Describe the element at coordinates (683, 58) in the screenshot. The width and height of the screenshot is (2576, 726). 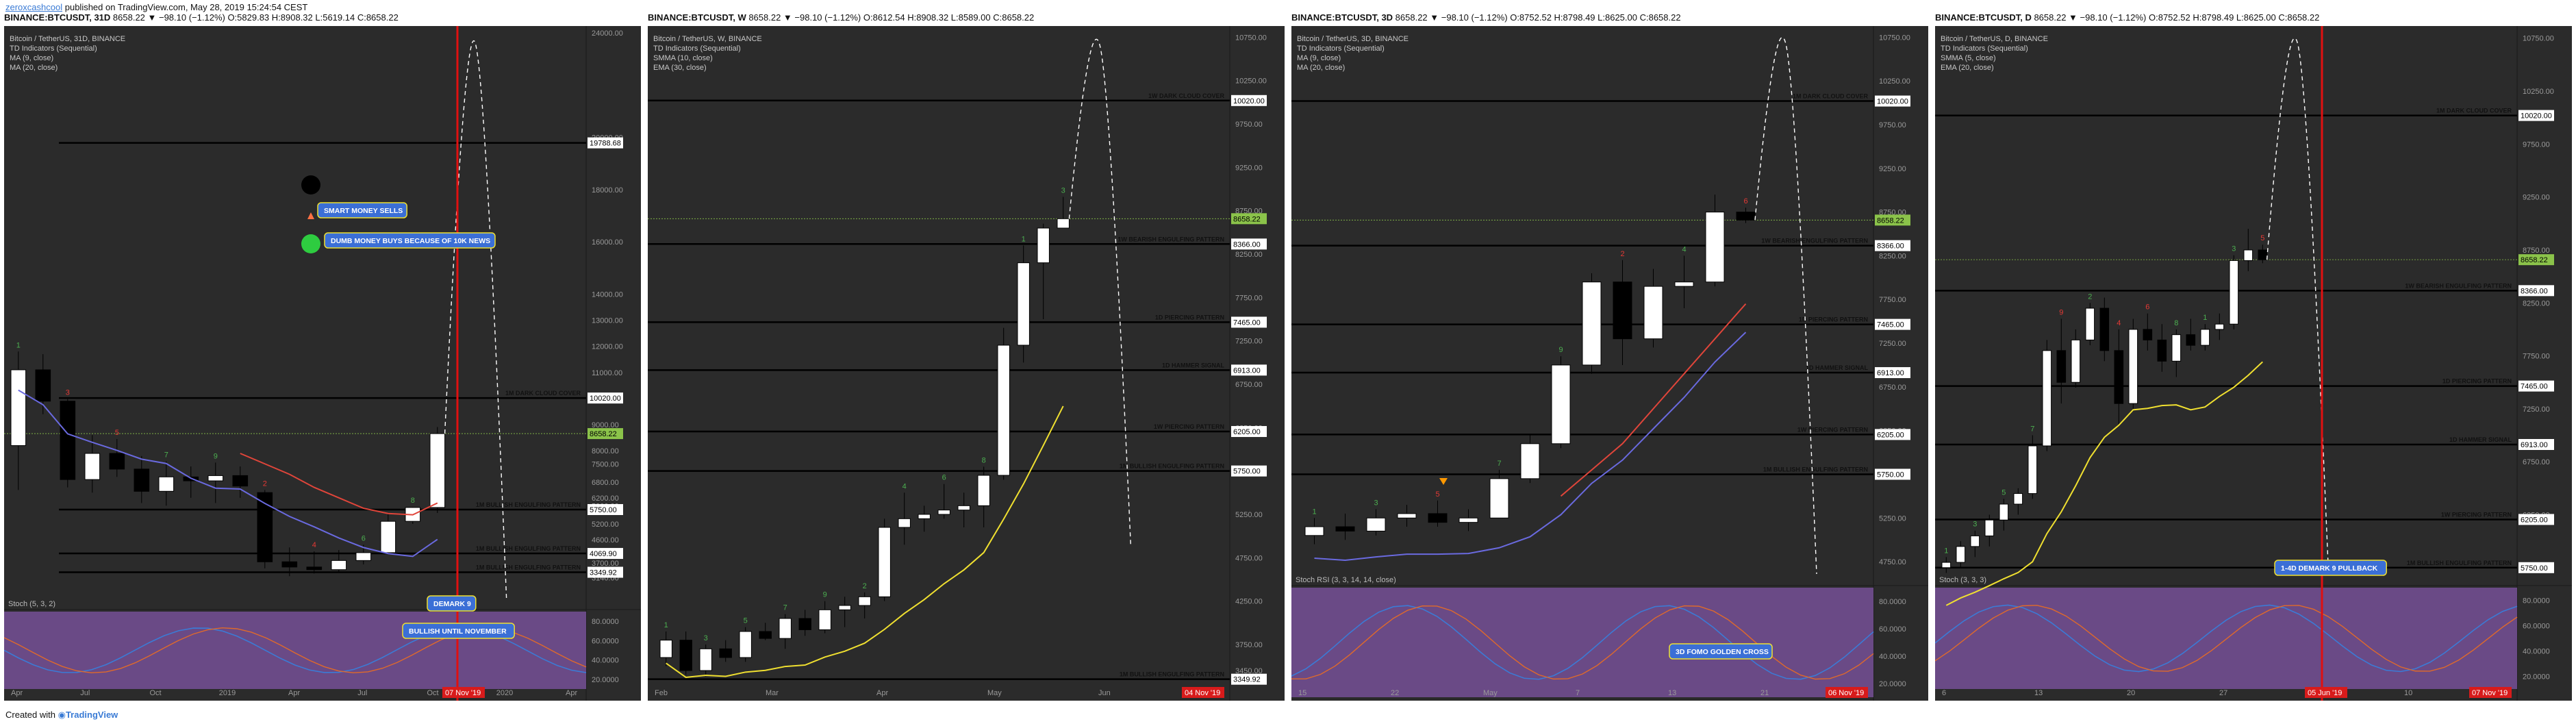
I see `legend-indicator: SMMA (10, close)` at that location.